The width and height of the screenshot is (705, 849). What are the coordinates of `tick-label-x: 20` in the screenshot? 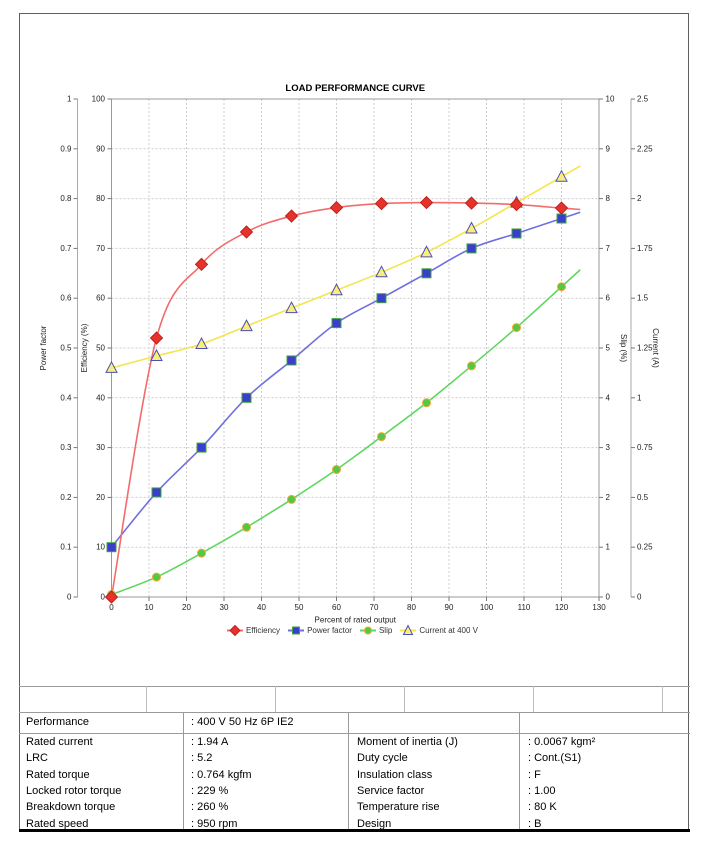 It's located at (186, 607).